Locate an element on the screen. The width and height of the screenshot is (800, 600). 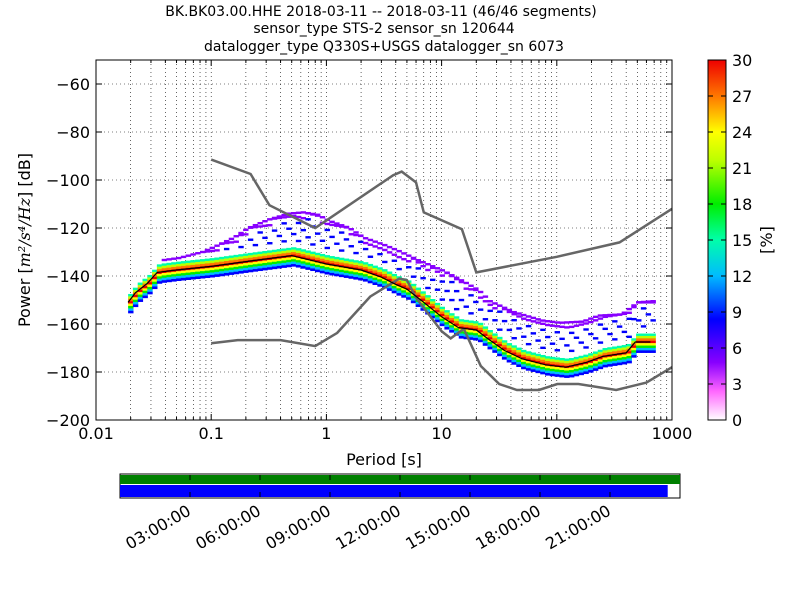
low-noise-model-line is located at coordinates (442, 334).